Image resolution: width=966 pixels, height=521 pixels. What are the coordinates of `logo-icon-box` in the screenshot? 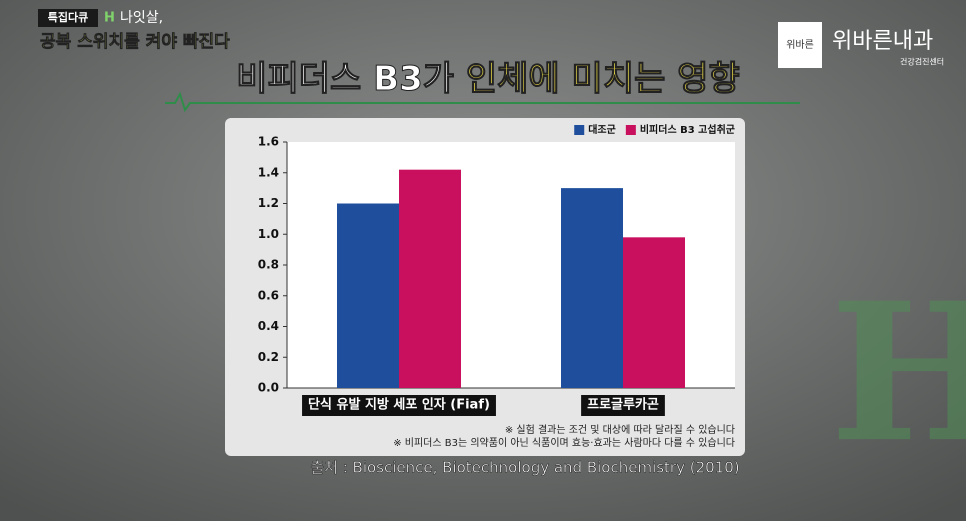 It's located at (800, 45).